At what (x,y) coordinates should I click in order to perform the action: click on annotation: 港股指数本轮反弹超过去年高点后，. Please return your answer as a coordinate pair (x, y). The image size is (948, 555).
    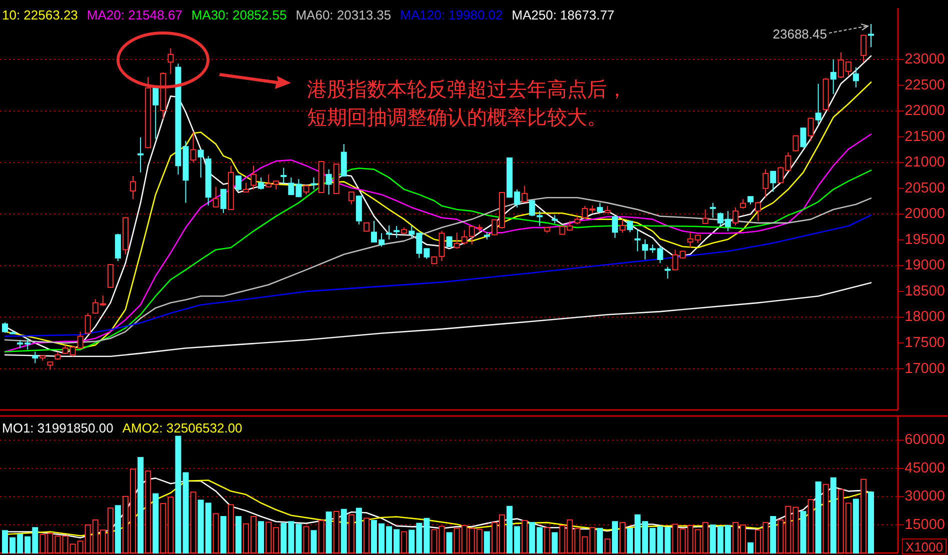
    Looking at the image, I should click on (467, 89).